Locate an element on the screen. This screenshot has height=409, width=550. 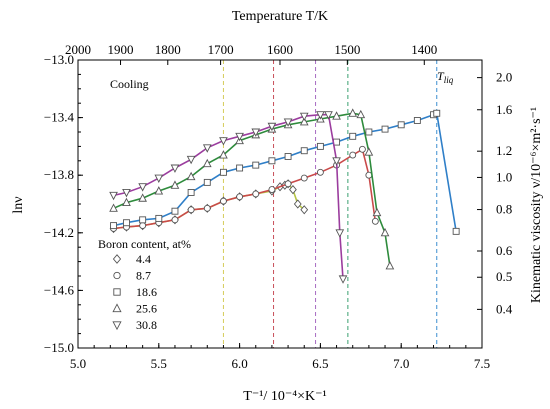
y-tick-label: −13.8 is located at coordinates (59, 174).